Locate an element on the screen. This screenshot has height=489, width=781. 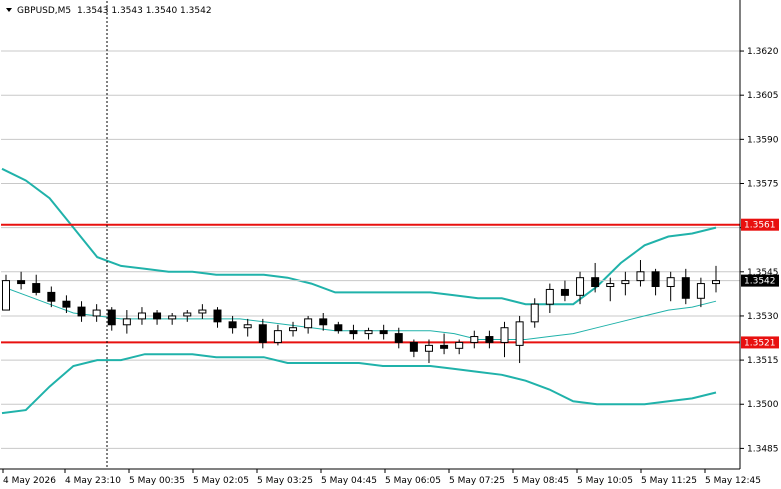
y-tick-label: 1.3500 is located at coordinates (763, 405).